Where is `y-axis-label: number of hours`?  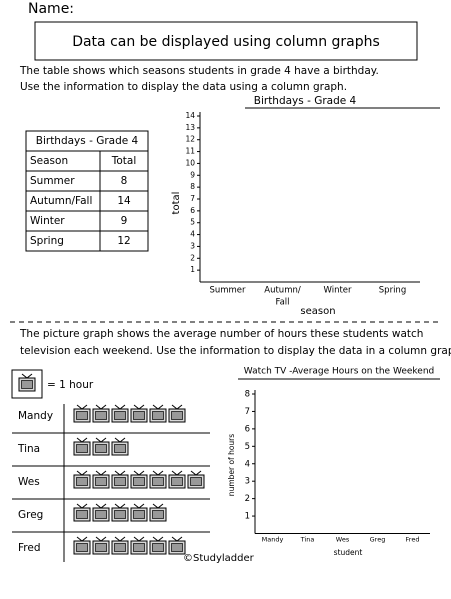
y-axis-label: number of hours is located at coordinates (231, 465).